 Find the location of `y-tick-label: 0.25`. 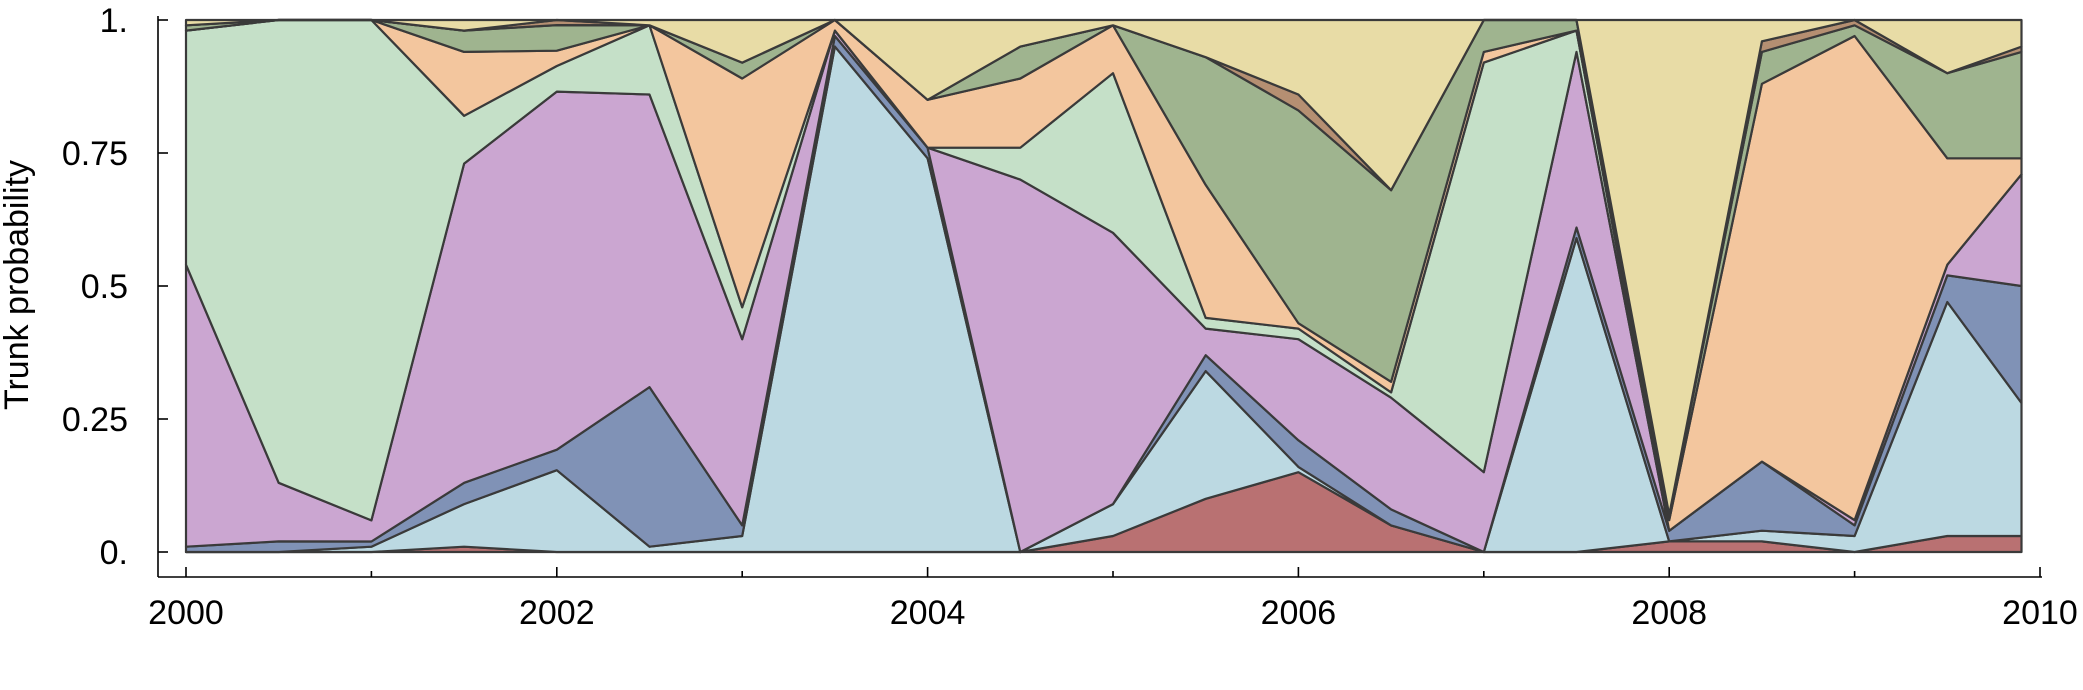

y-tick-label: 0.25 is located at coordinates (95, 420).